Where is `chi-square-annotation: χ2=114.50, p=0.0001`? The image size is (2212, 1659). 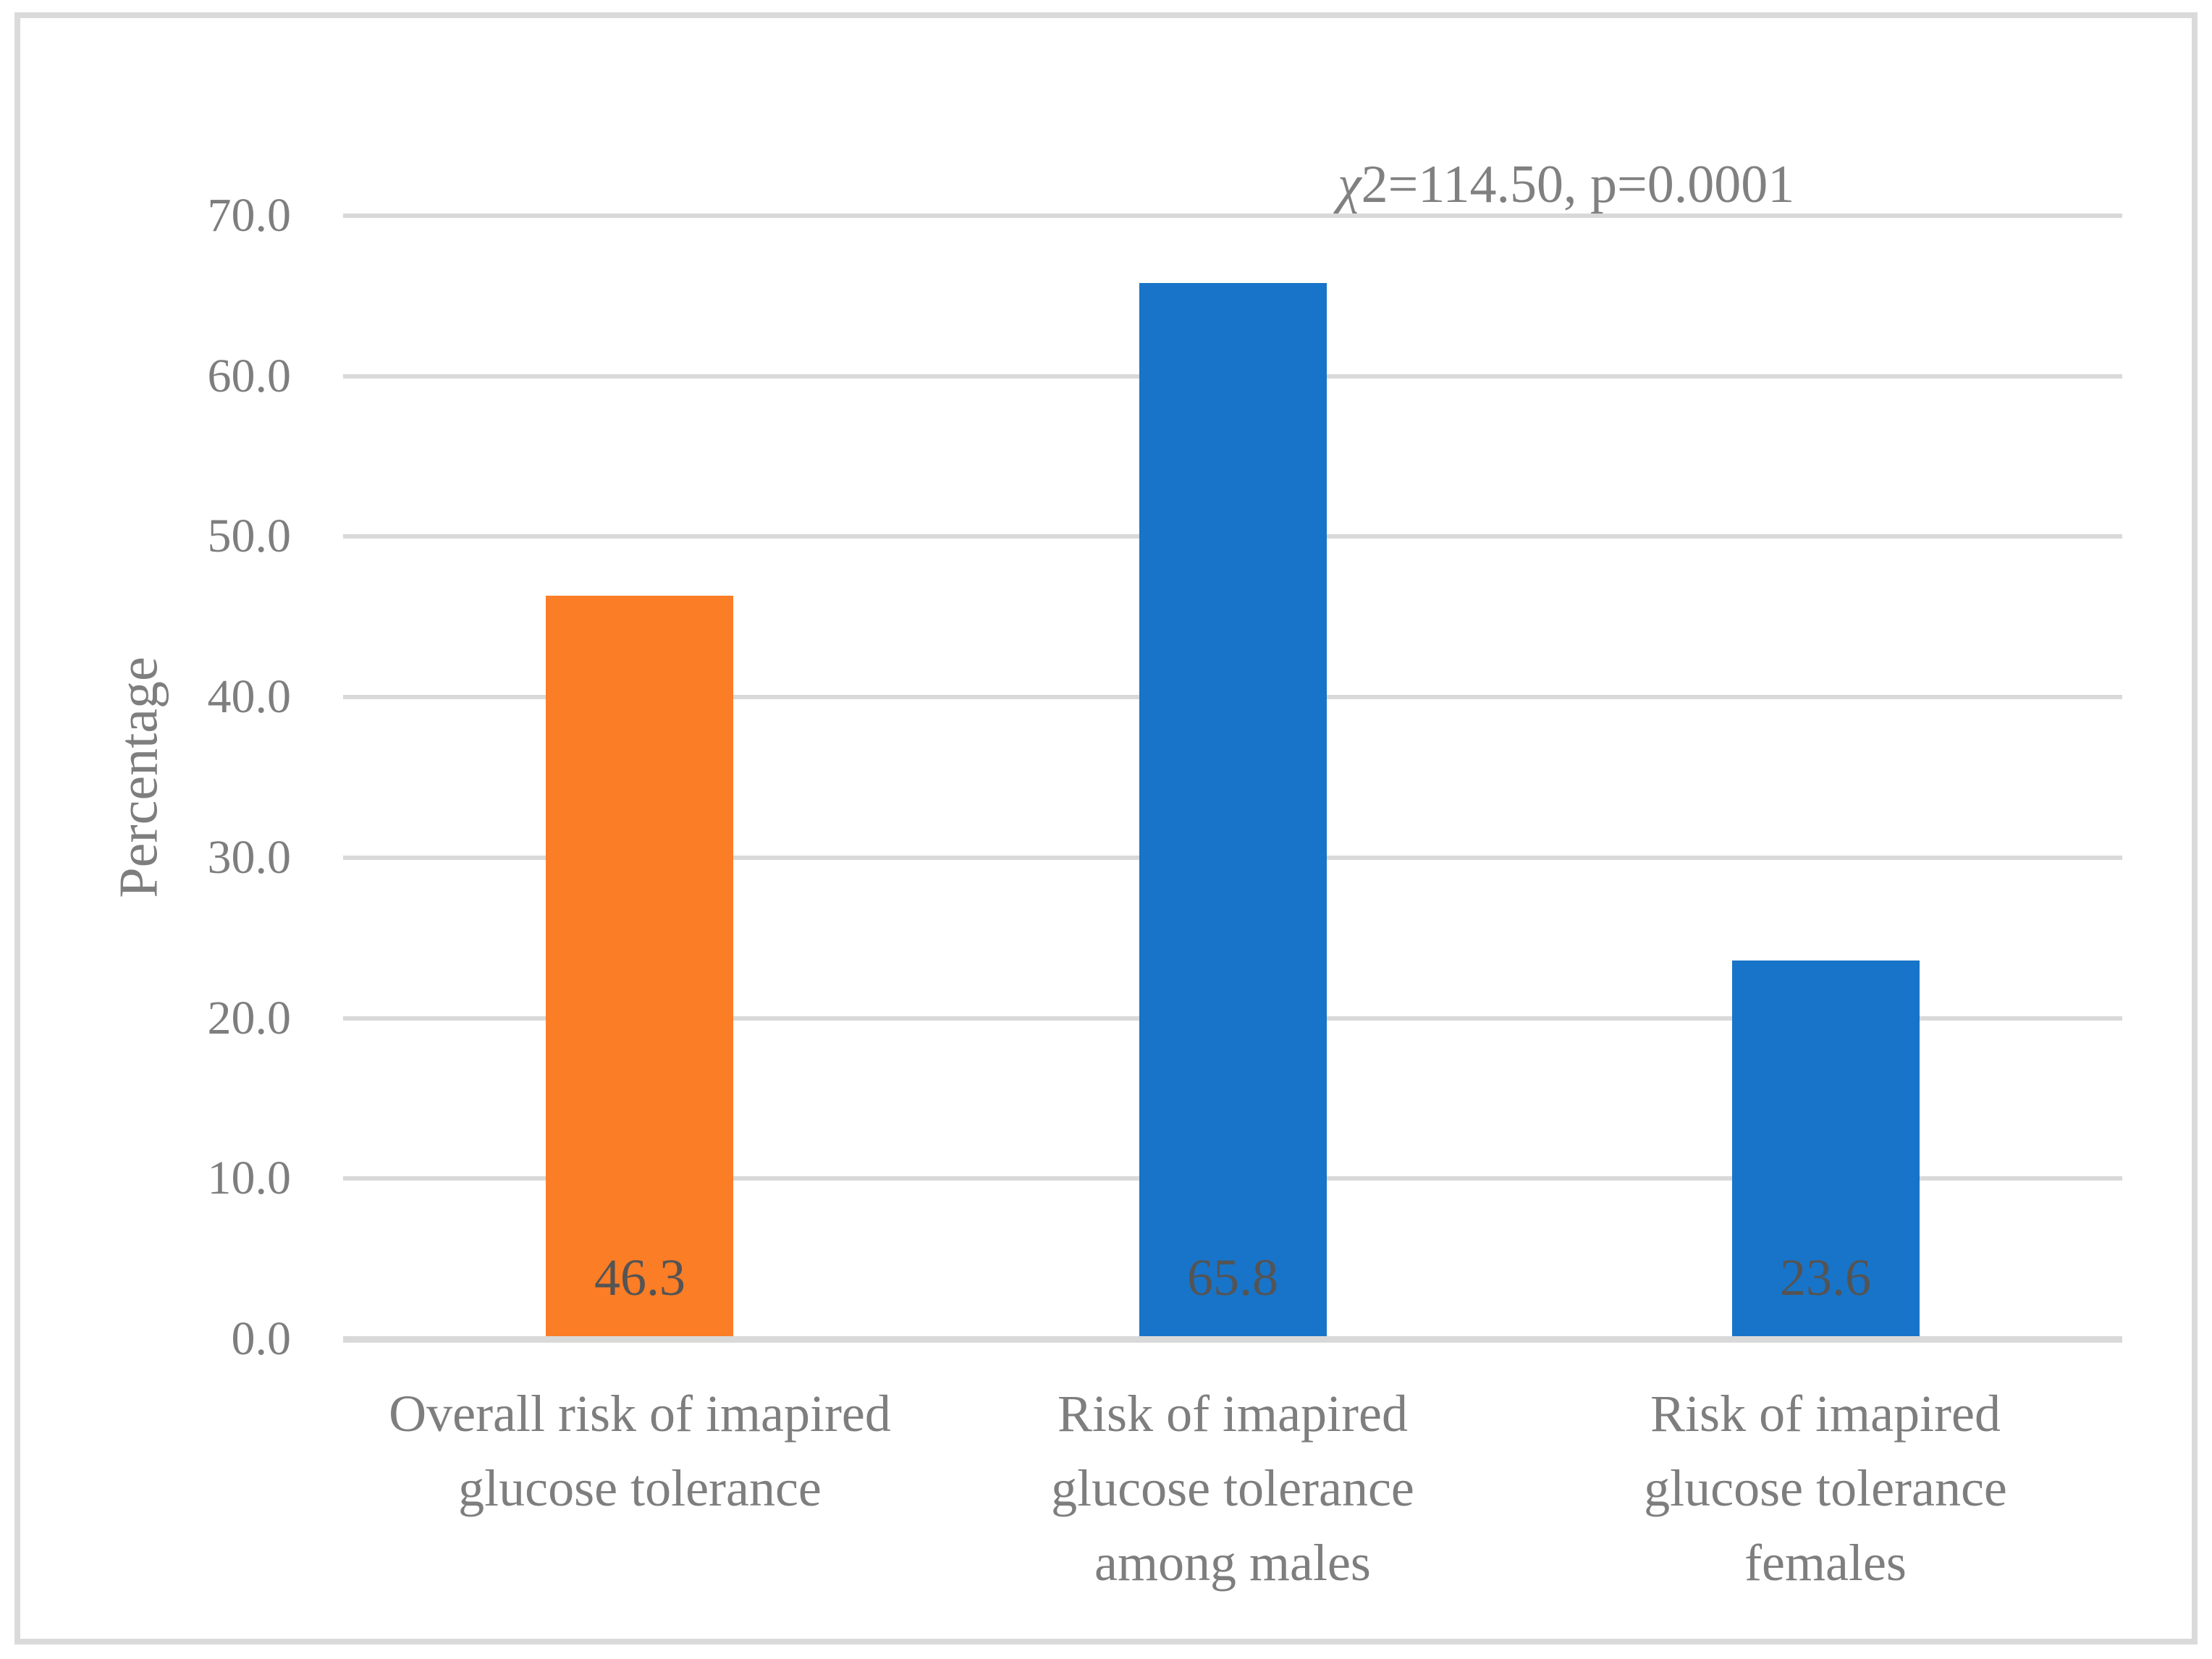 chi-square-annotation: χ2=114.50, p=0.0001 is located at coordinates (1567, 185).